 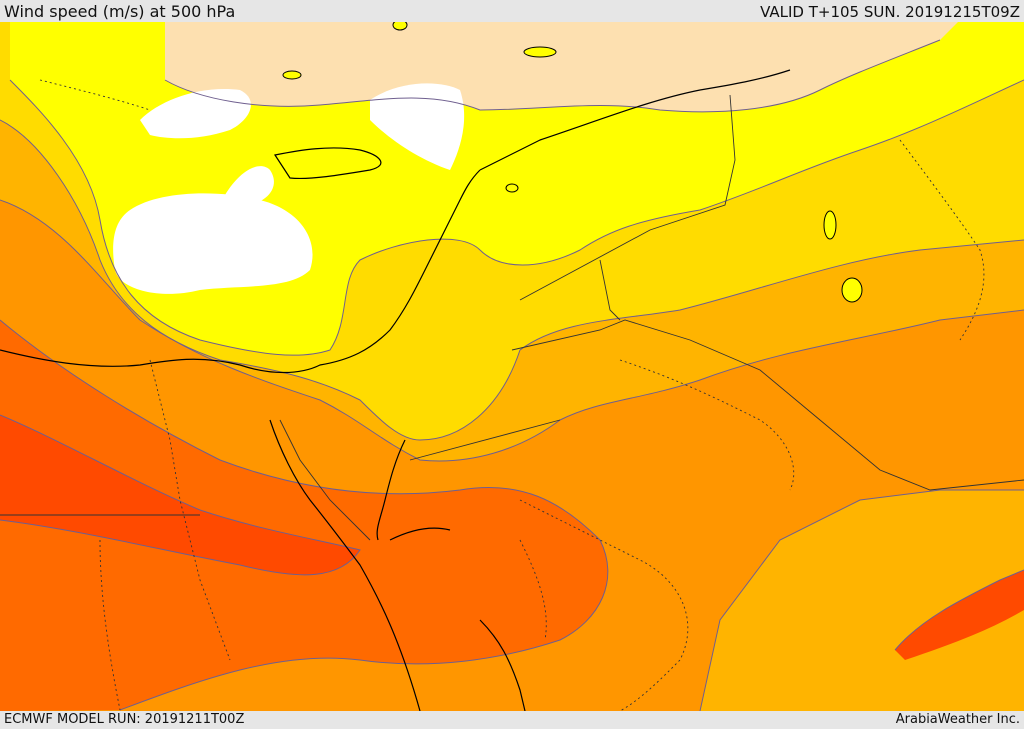 I want to click on band-red-core, so click(x=180, y=495).